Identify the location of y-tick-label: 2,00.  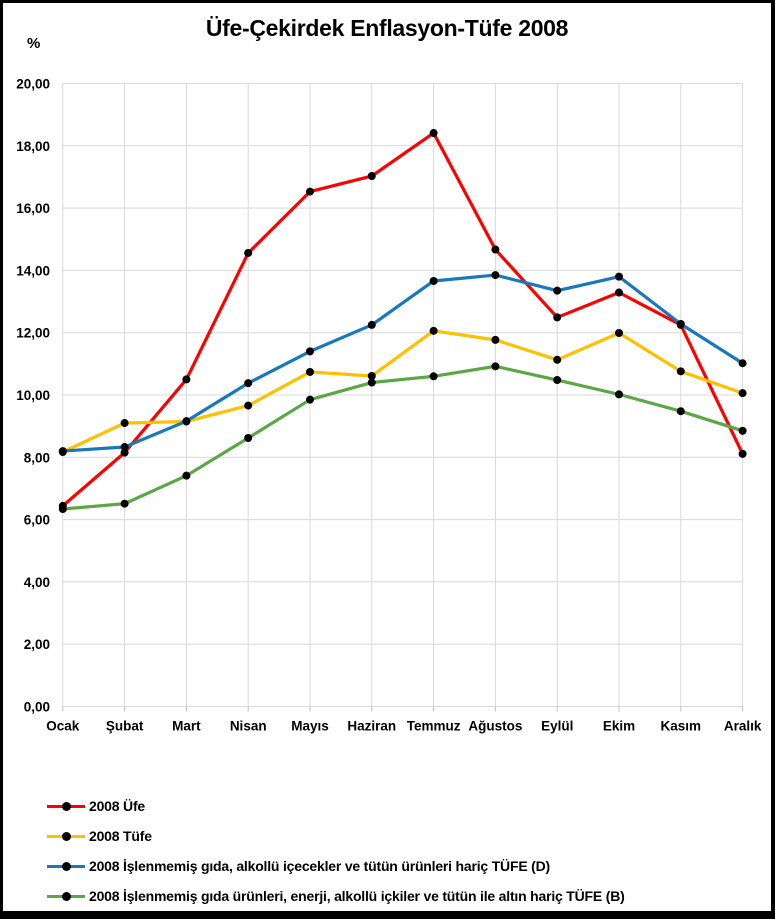
(37, 644).